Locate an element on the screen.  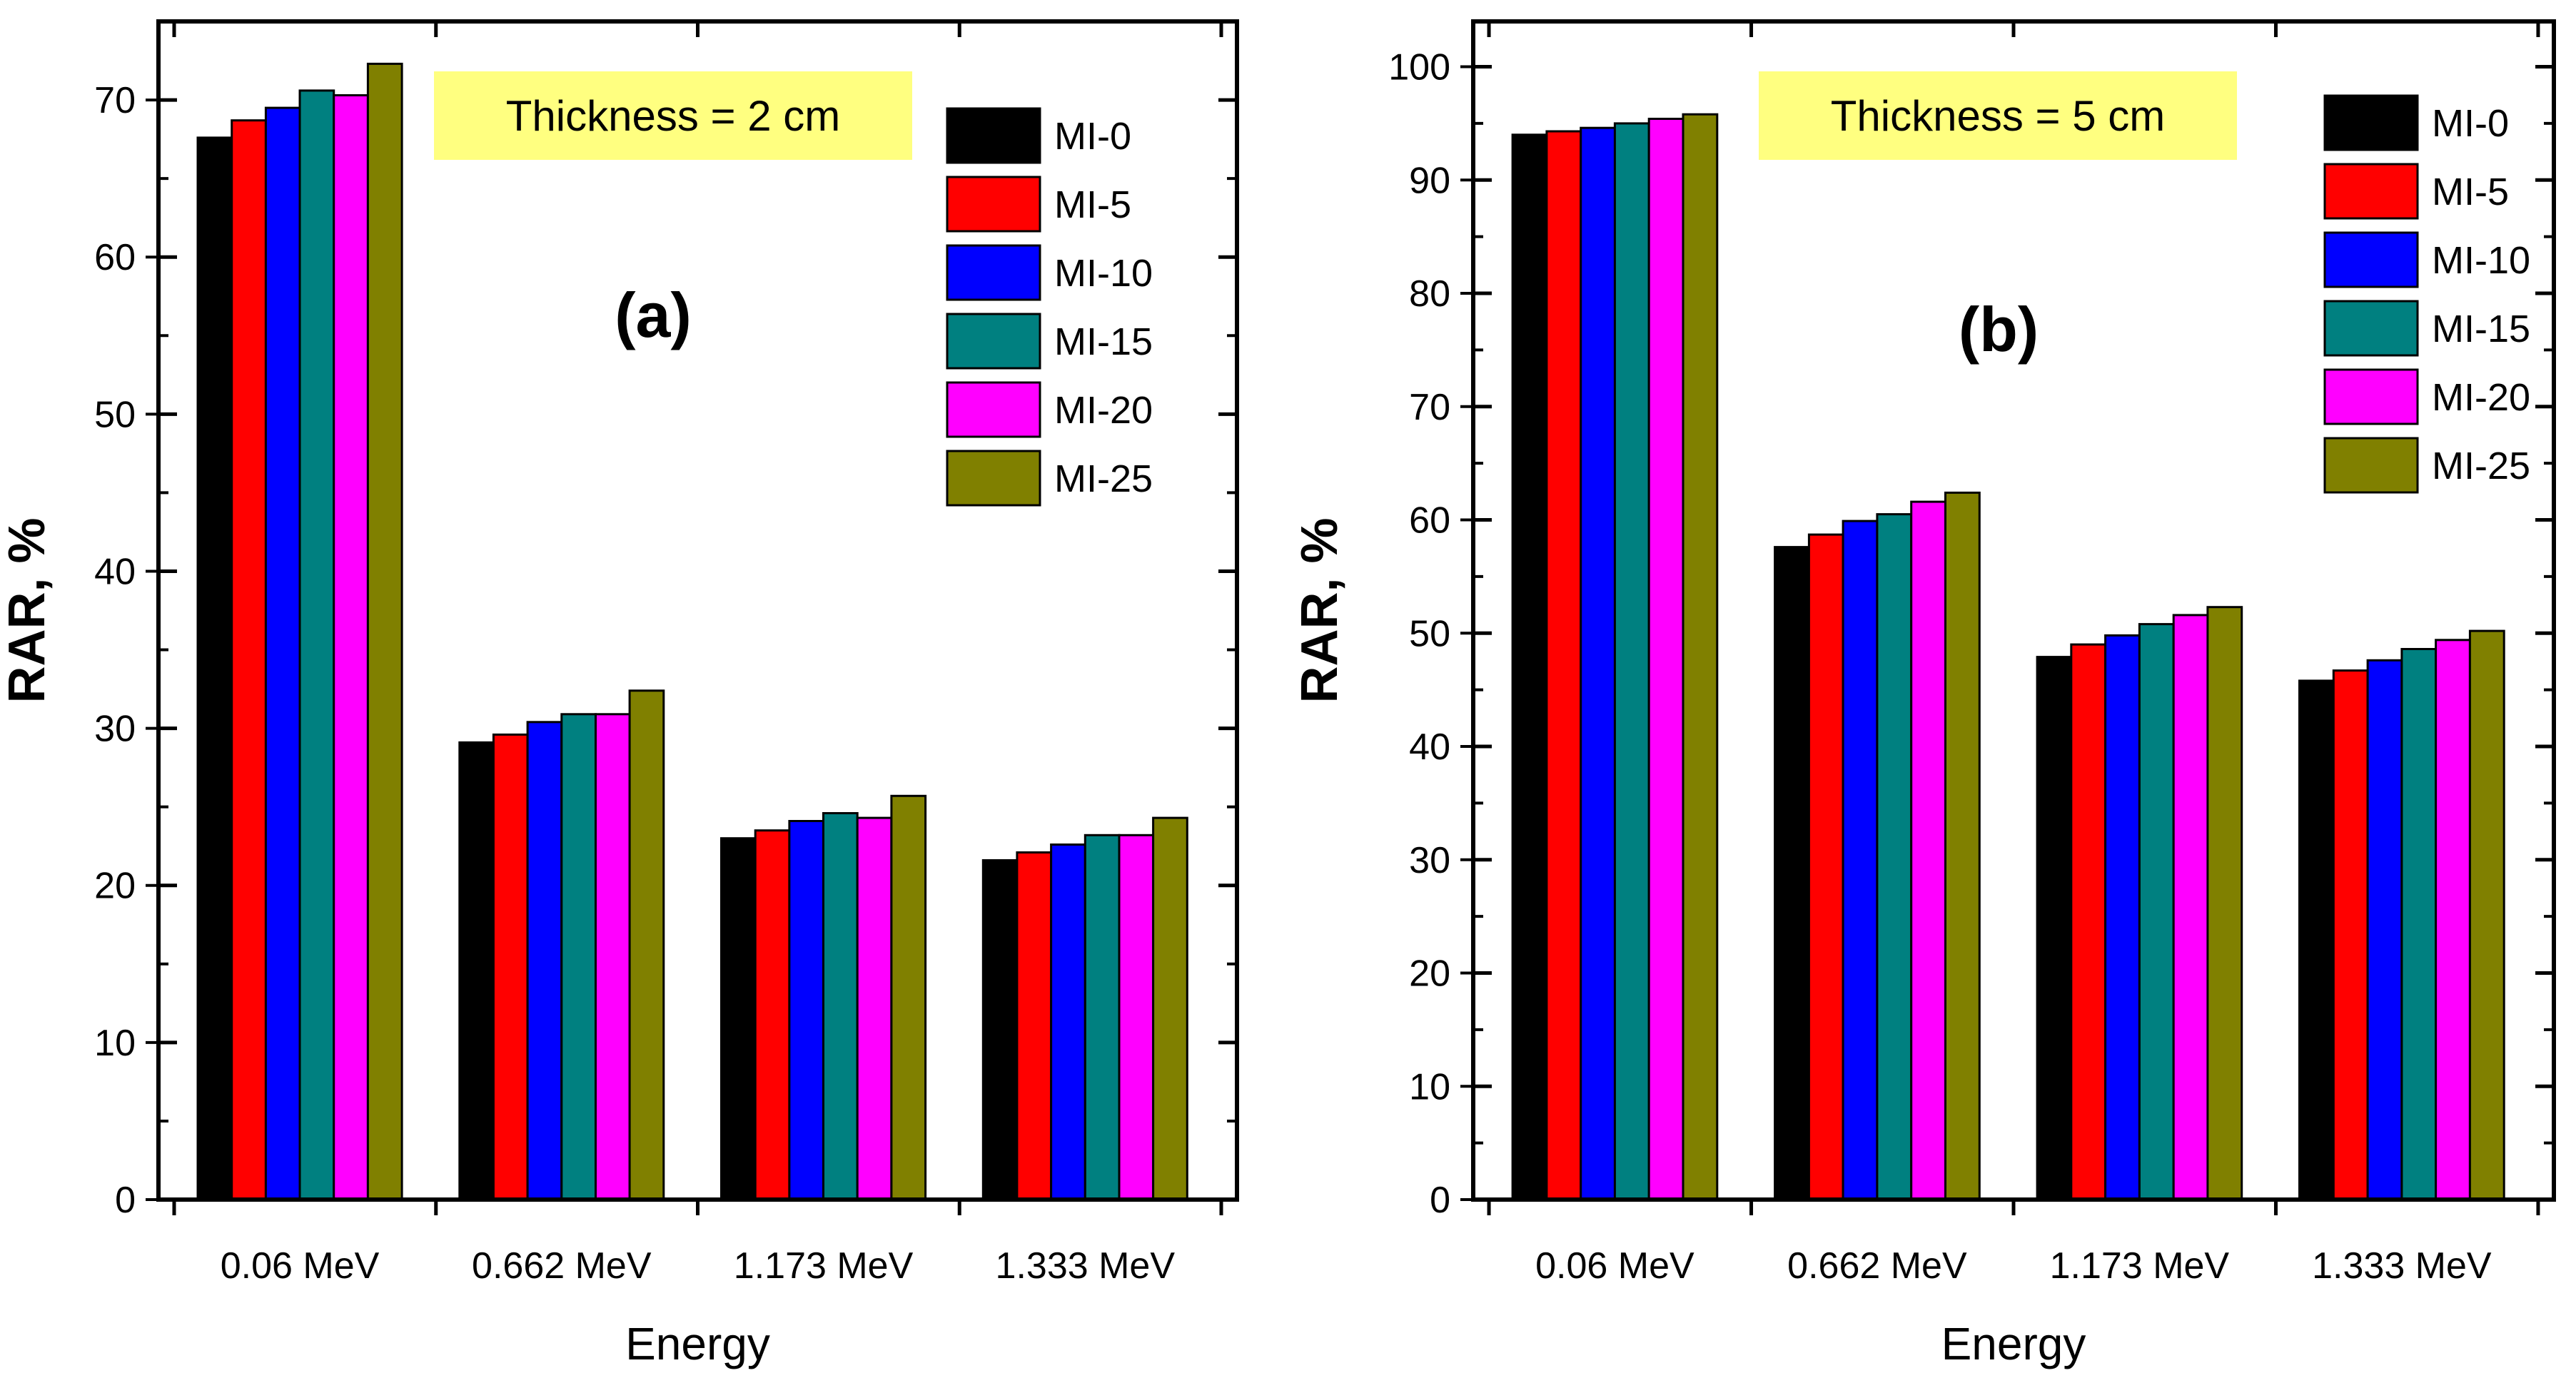
y-tick-label: 70 is located at coordinates (115, 100).